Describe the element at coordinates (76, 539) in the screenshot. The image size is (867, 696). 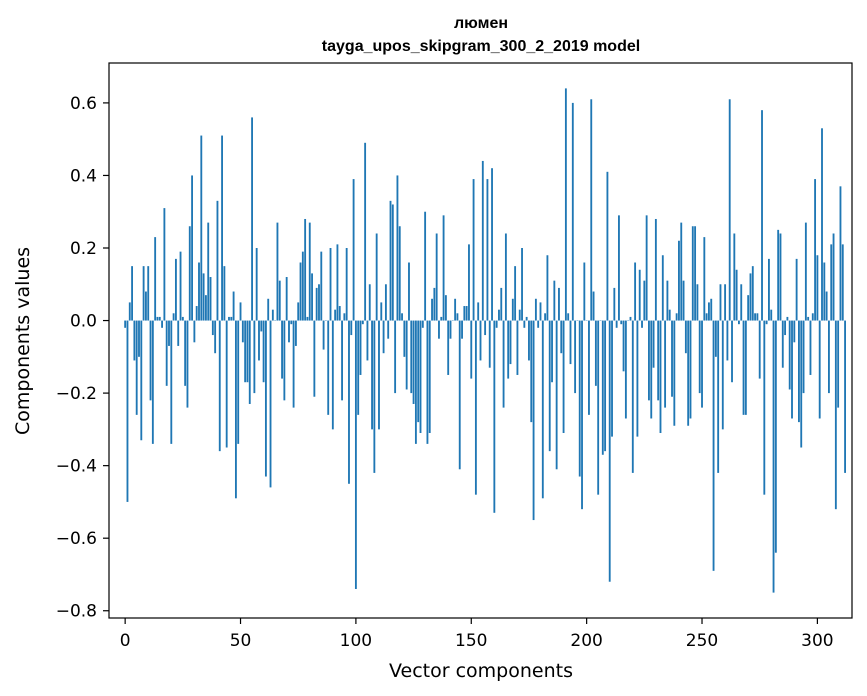
I see `y-tick-label: −0.6` at that location.